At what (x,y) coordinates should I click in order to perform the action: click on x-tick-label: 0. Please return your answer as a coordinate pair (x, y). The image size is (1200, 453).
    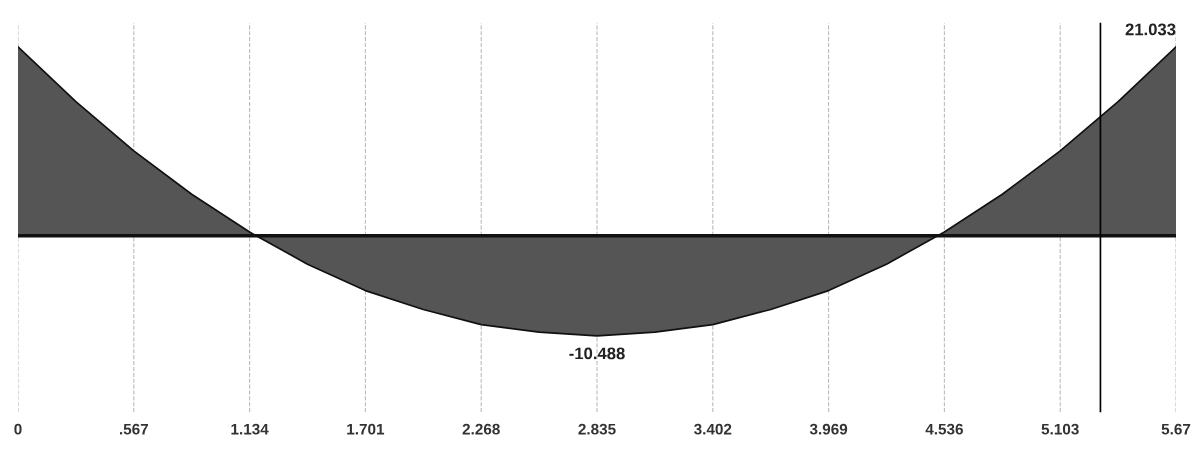
    Looking at the image, I should click on (18, 429).